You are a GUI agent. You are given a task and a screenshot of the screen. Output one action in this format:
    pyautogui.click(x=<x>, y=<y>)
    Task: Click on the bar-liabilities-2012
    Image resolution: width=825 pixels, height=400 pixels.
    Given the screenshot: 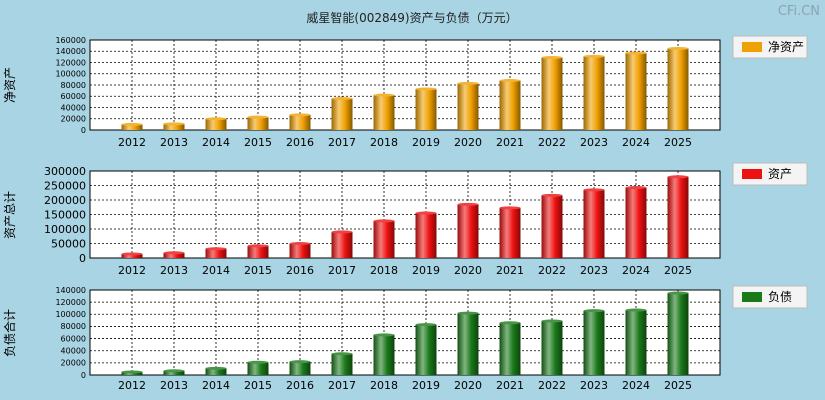 What is the action you would take?
    pyautogui.click(x=132, y=373)
    